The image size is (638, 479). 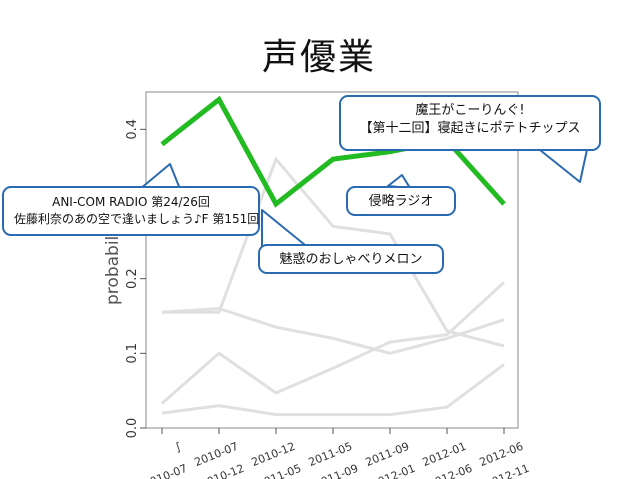 I want to click on callout-miwaku-line-1: 魅惑のおしゃべりメロン, so click(x=351, y=259).